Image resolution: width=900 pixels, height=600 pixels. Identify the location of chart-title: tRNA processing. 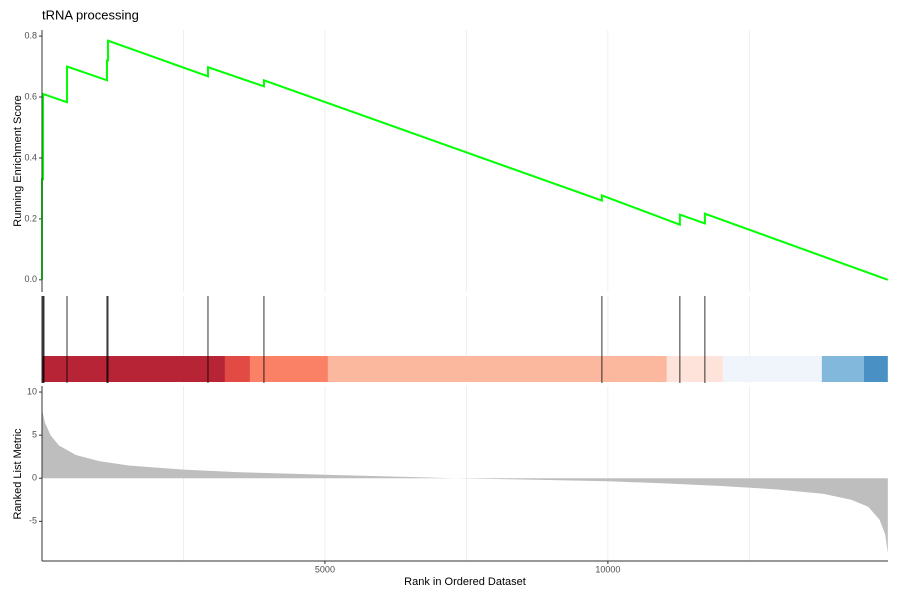
(90, 14).